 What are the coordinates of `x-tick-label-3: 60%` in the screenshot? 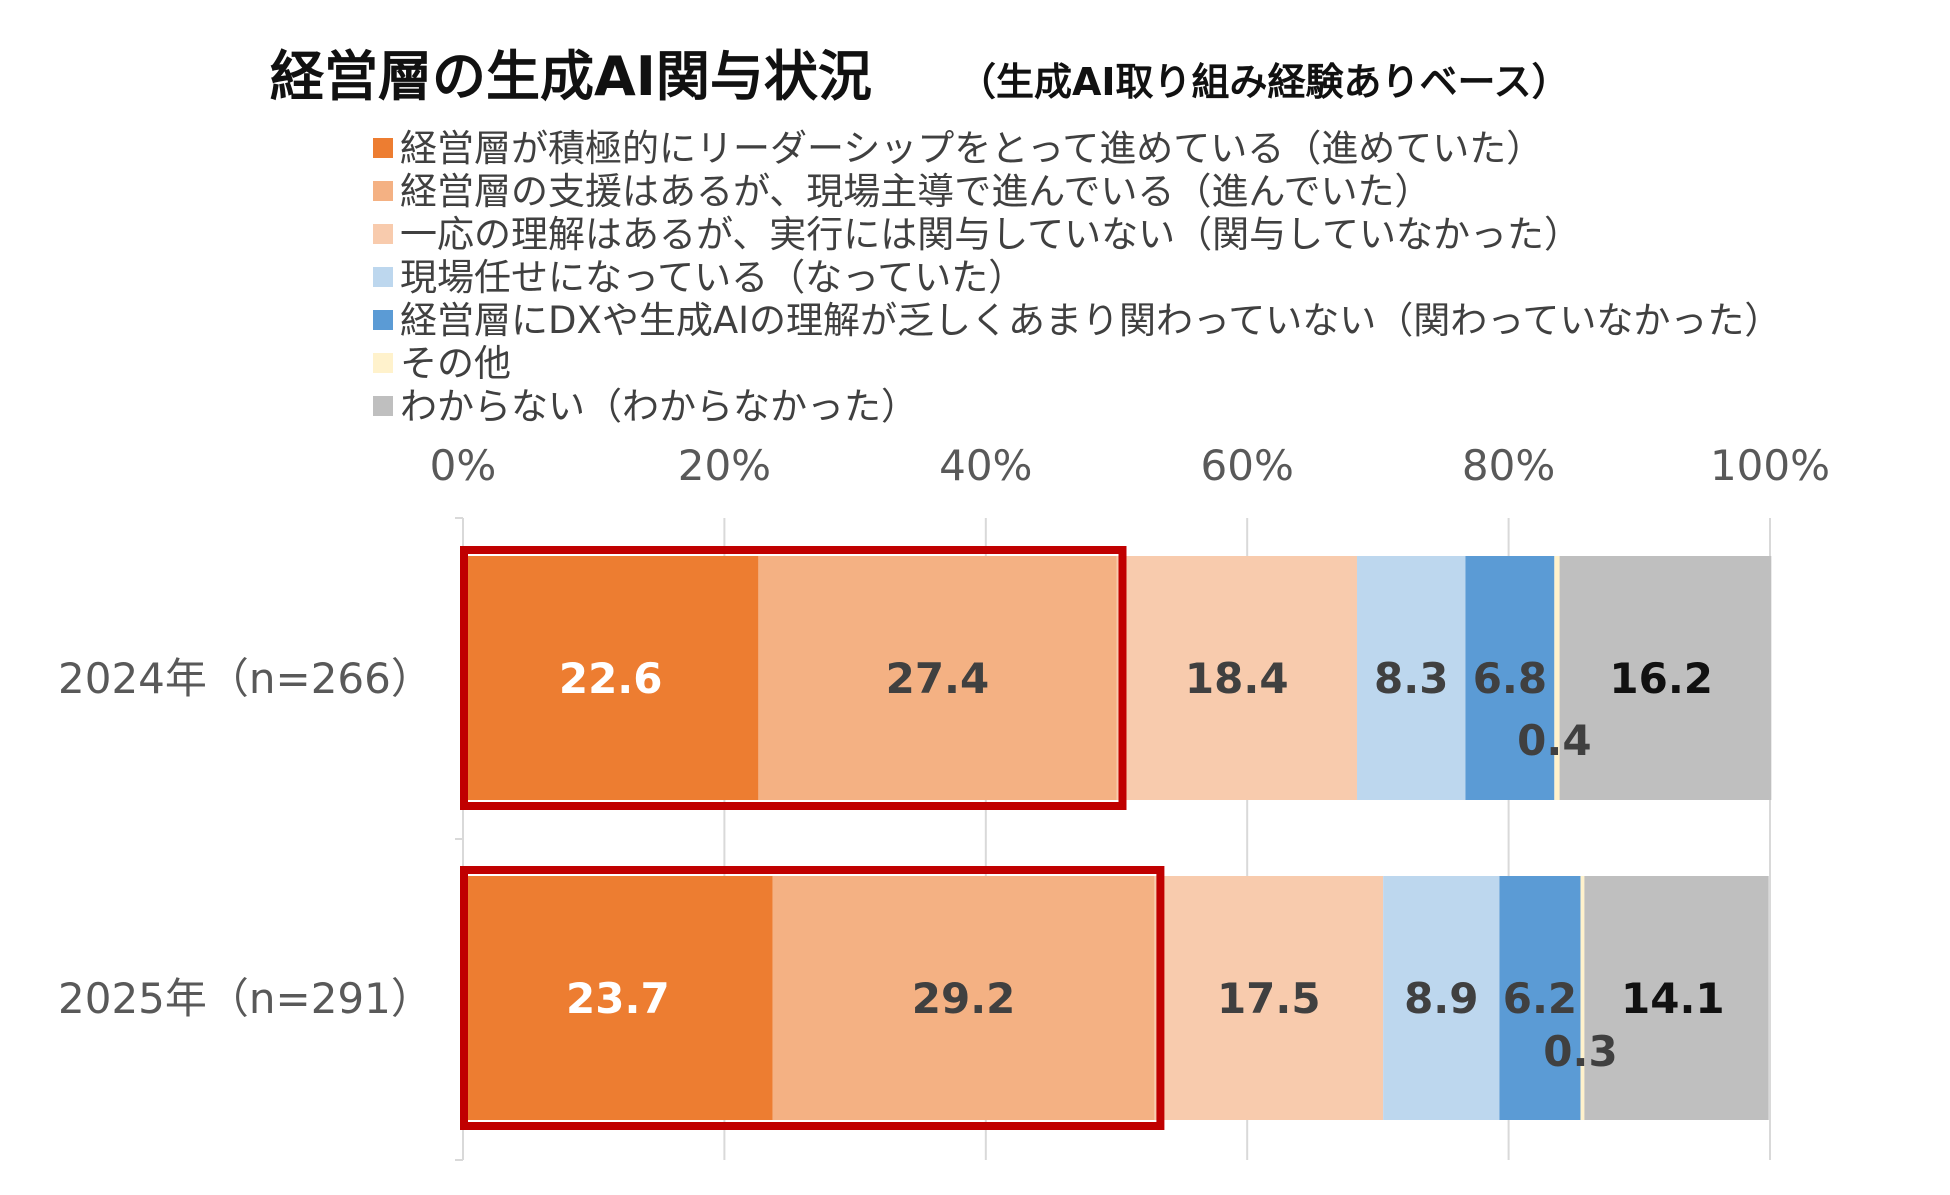 It's located at (1247, 465).